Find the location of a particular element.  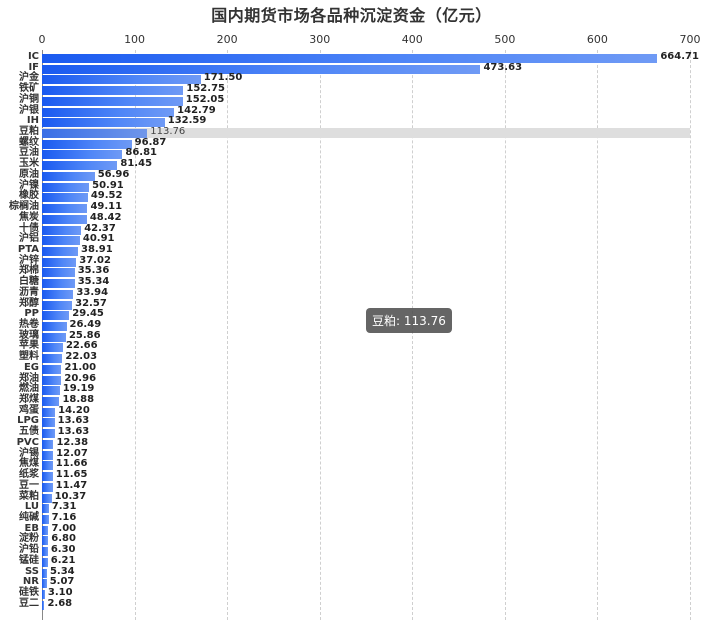

bar-row: 棕榈油 49.11 is located at coordinates (345, 207).